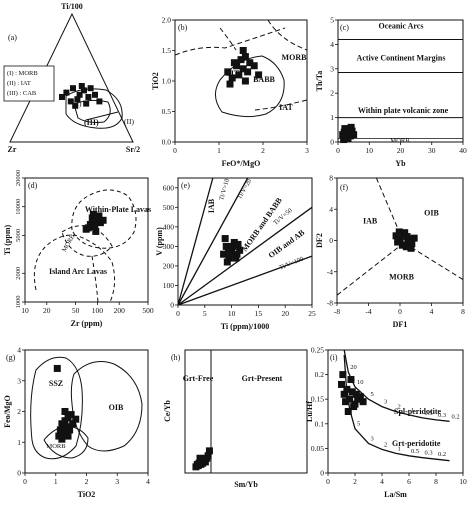 This screenshot has width=474, height=513. What do you see at coordinates (19, 83) in the screenshot?
I see `legend-entry: (II) : IAT` at bounding box center [19, 83].